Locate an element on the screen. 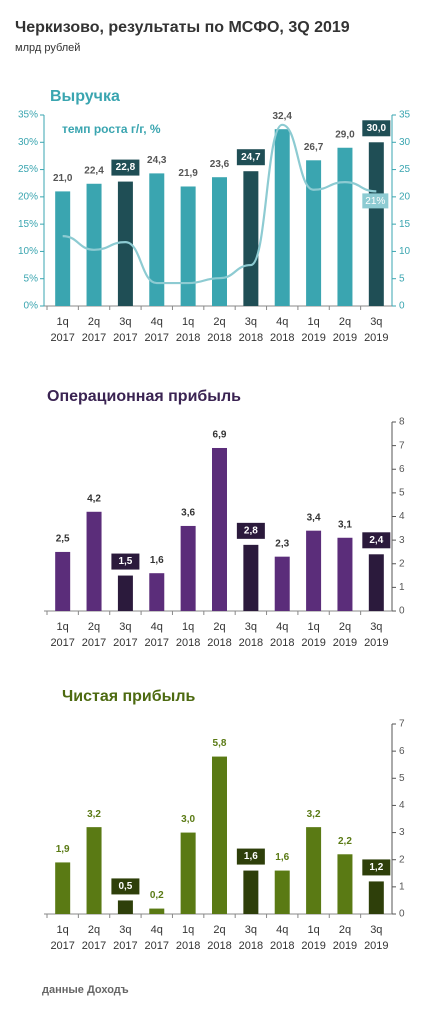 The image size is (437, 1009). chart-title: Чистая прибыль is located at coordinates (128, 696).